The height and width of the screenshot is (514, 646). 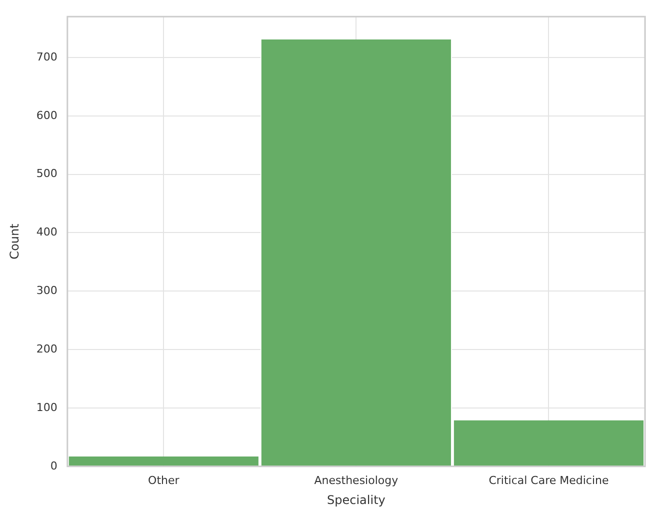 What do you see at coordinates (548, 480) in the screenshot?
I see `x-tick-label: Critical Care Medicine` at bounding box center [548, 480].